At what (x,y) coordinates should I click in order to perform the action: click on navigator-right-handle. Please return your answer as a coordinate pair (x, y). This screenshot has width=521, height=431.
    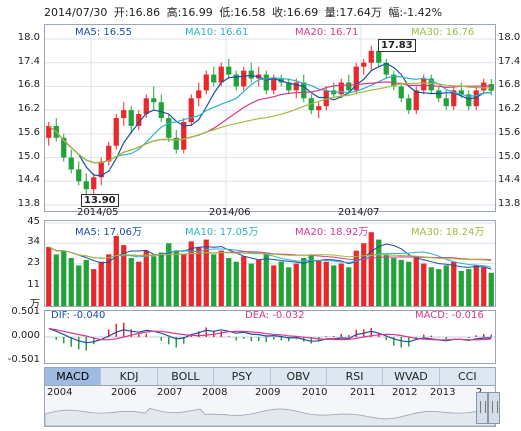
    Looking at the image, I should click on (494, 408).